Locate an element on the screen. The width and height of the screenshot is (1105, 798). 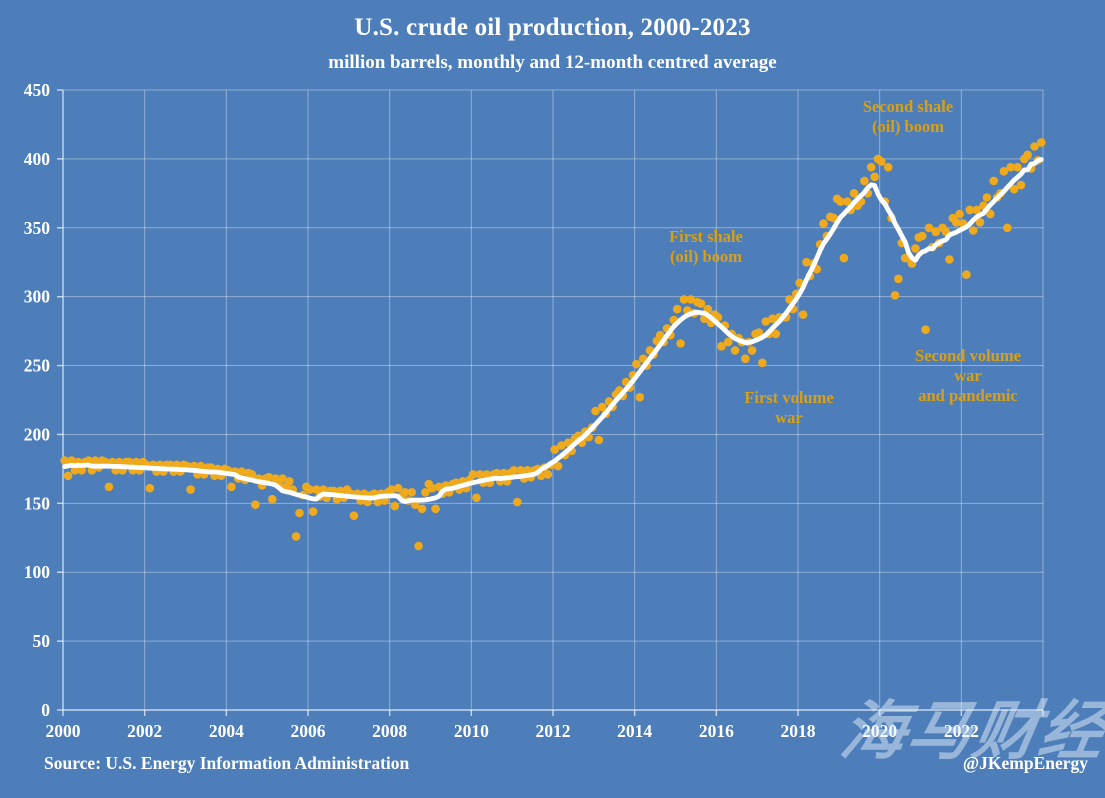
x-tick-label: 2018 is located at coordinates (798, 731).